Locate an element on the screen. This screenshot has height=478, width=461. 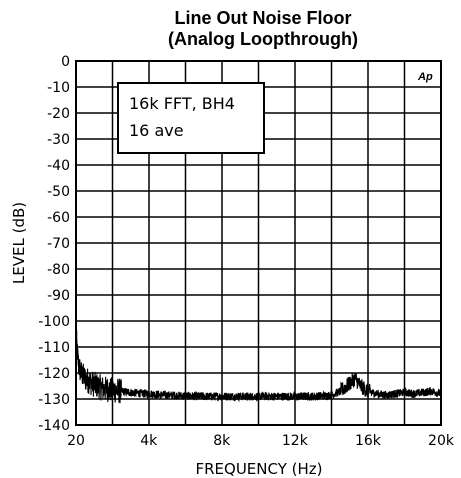
annotation-frame is located at coordinates (191, 118).